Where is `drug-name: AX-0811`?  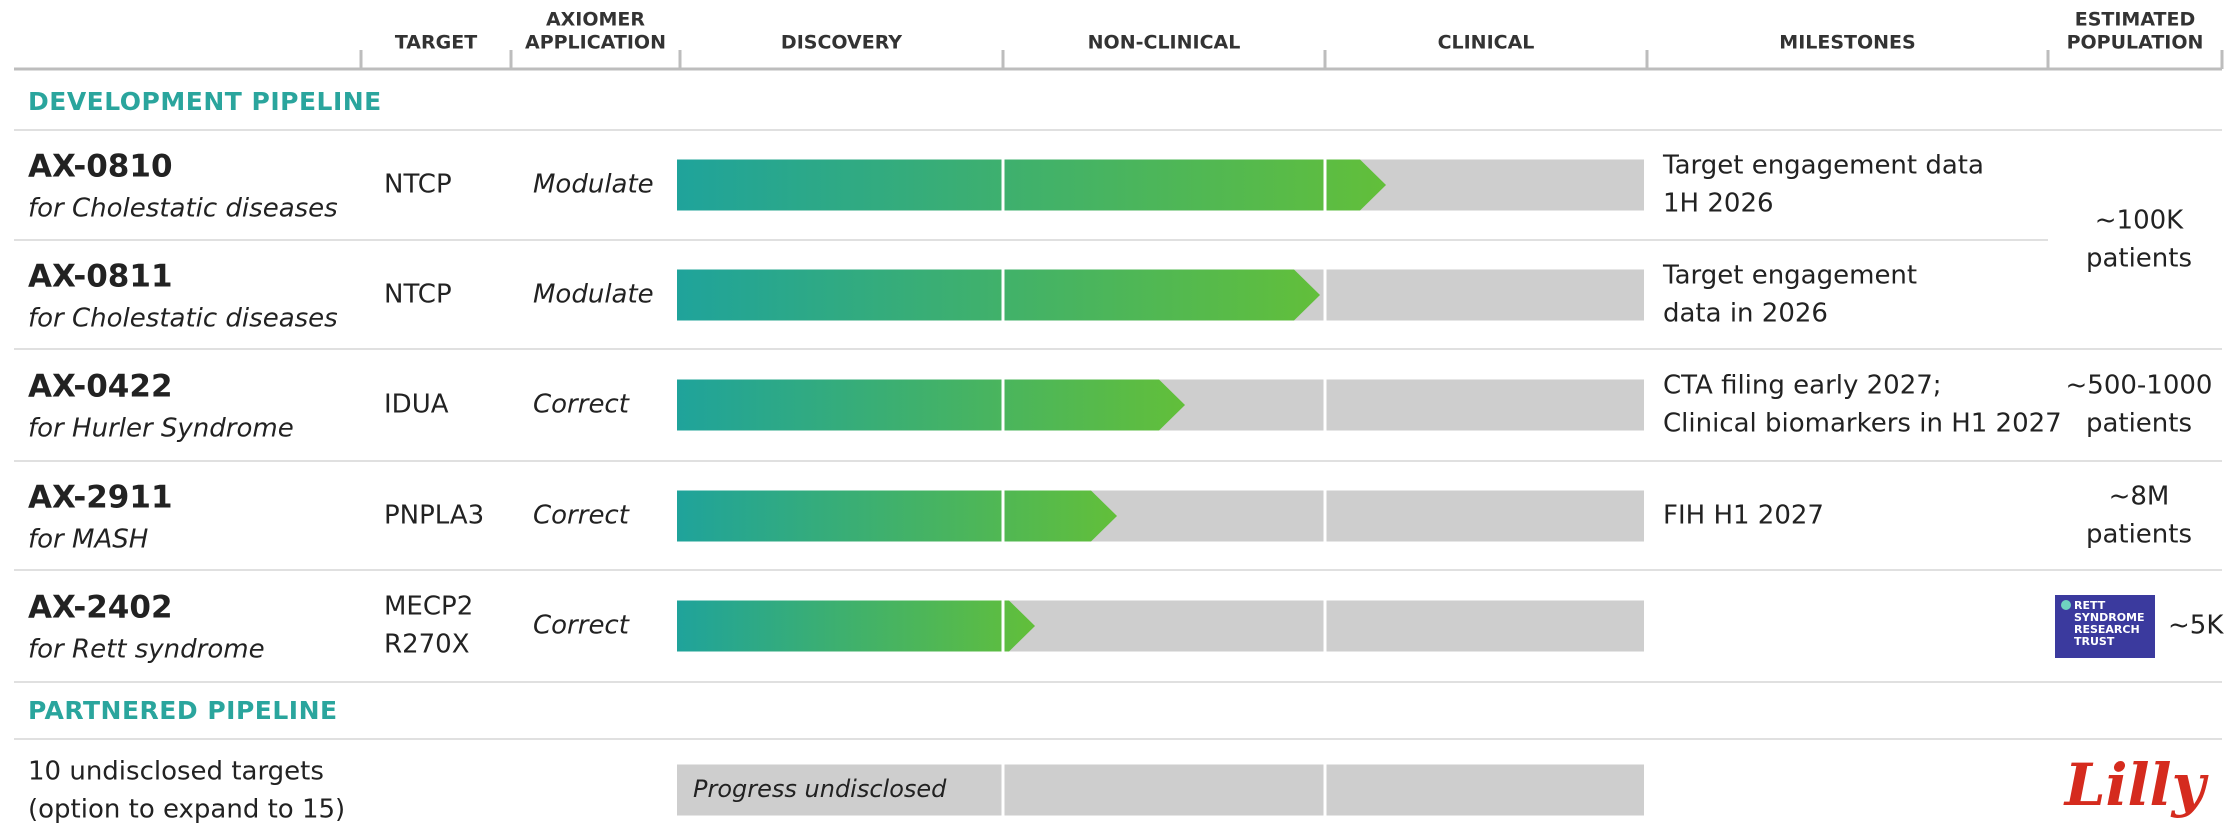
drug-name: AX-0811 is located at coordinates (100, 277).